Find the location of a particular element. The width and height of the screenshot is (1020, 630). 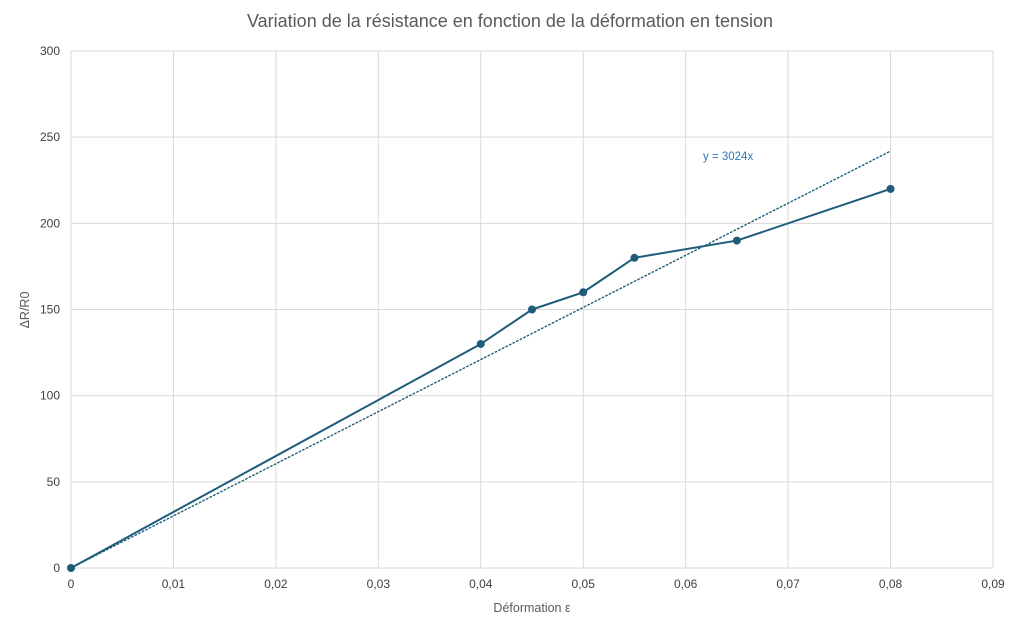

x-tick-label: 0,08 is located at coordinates (891, 584).